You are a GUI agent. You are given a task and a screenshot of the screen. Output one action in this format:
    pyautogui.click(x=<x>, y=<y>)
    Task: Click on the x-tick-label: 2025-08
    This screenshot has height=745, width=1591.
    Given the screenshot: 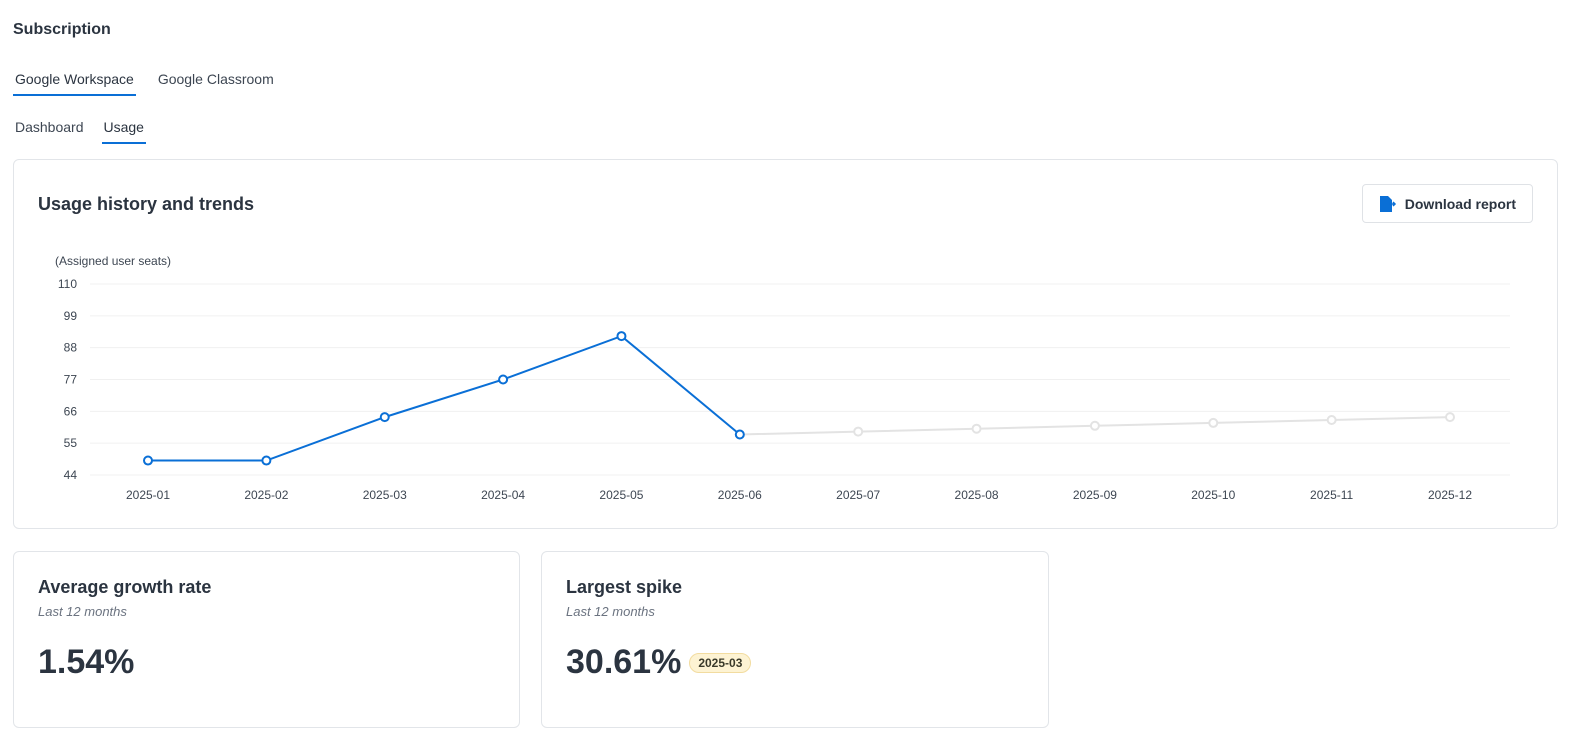 What is the action you would take?
    pyautogui.click(x=977, y=495)
    